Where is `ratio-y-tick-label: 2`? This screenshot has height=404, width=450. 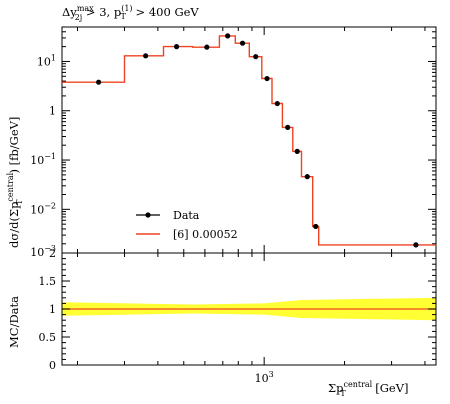
ratio-y-tick-label: 2 is located at coordinates (52, 253).